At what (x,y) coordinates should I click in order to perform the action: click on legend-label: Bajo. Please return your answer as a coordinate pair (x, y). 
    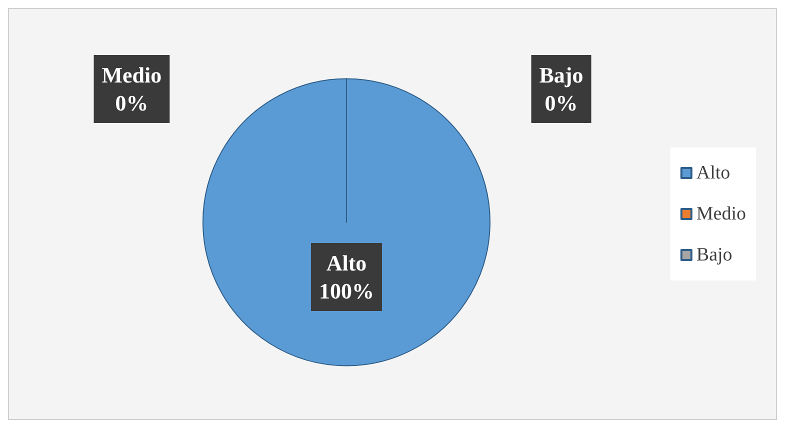
    Looking at the image, I should click on (714, 255).